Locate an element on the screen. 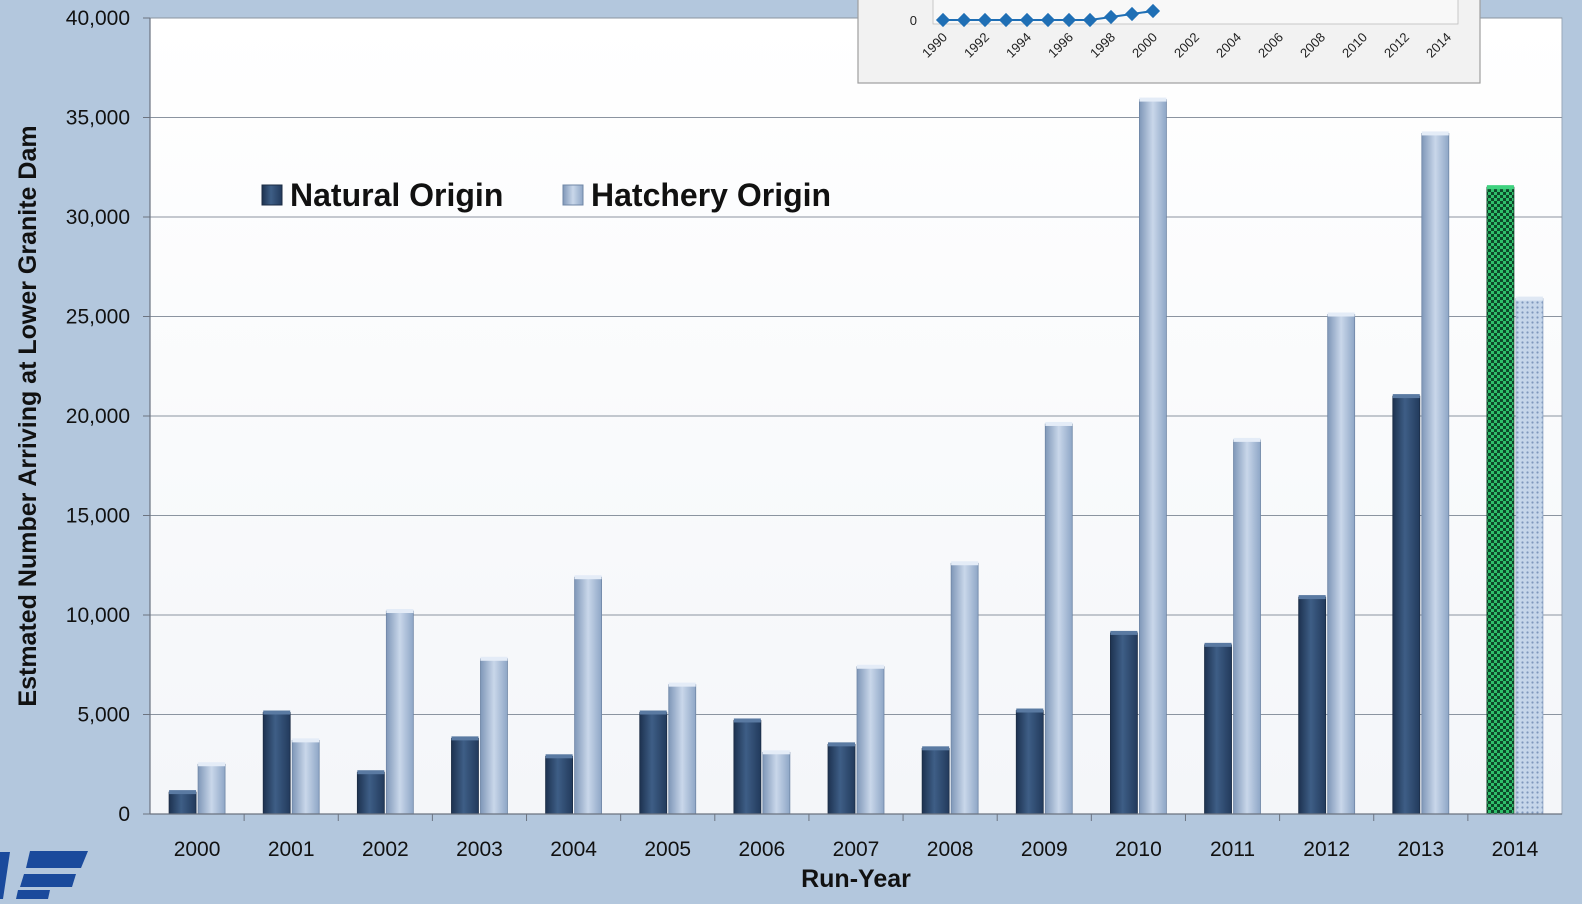 The height and width of the screenshot is (904, 1582). bar-cap-hatchery-2011 is located at coordinates (1247, 439).